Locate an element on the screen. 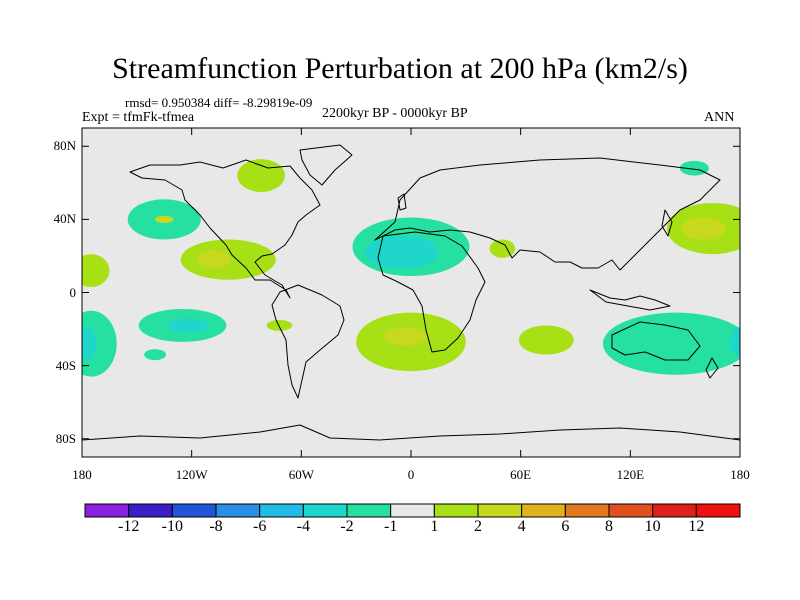 The image size is (800, 600). colorbar-label: 12 is located at coordinates (696, 526).